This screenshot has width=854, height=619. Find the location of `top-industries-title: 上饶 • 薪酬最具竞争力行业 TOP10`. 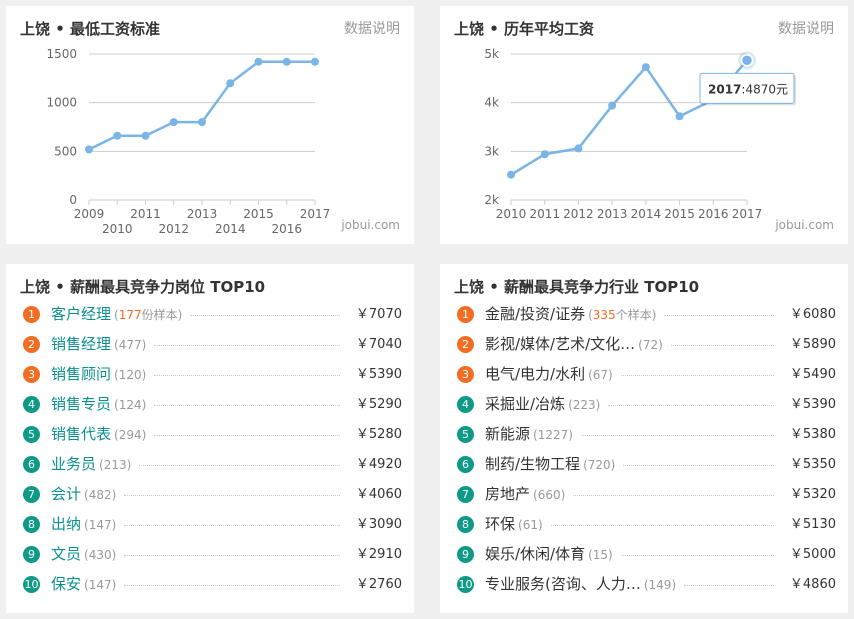

top-industries-title: 上饶 • 薪酬最具竞争力行业 TOP10 is located at coordinates (577, 287).